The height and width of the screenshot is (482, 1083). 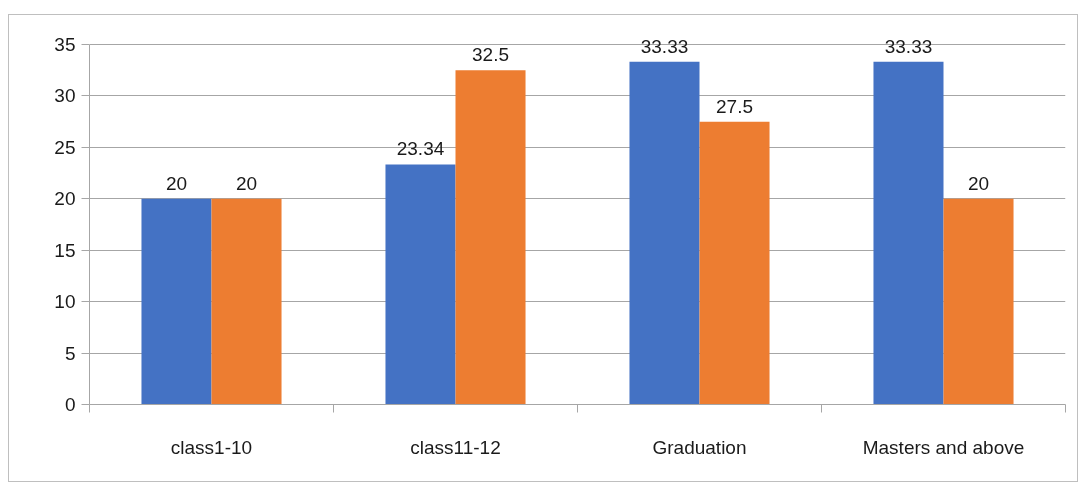 I want to click on x-tick-label: class1-10, so click(x=211, y=447).